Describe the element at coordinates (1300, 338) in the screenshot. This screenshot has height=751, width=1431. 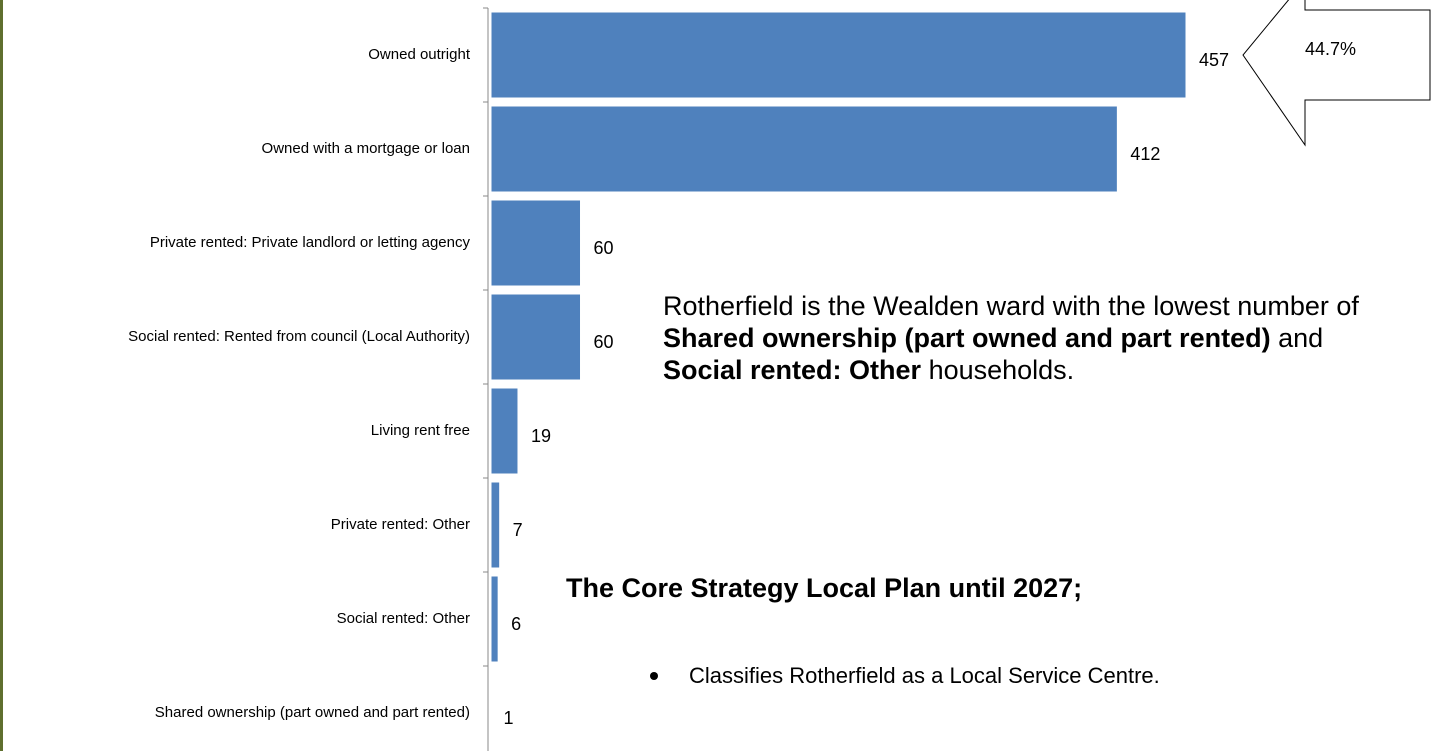
I see `text: and` at that location.